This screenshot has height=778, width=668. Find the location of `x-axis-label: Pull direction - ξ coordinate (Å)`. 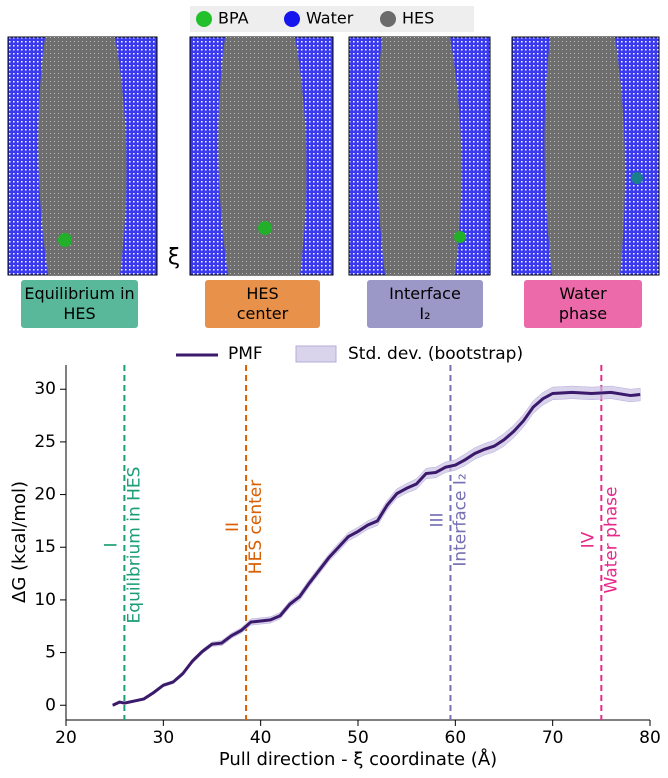

x-axis-label: Pull direction - ξ coordinate (Å) is located at coordinates (358, 759).